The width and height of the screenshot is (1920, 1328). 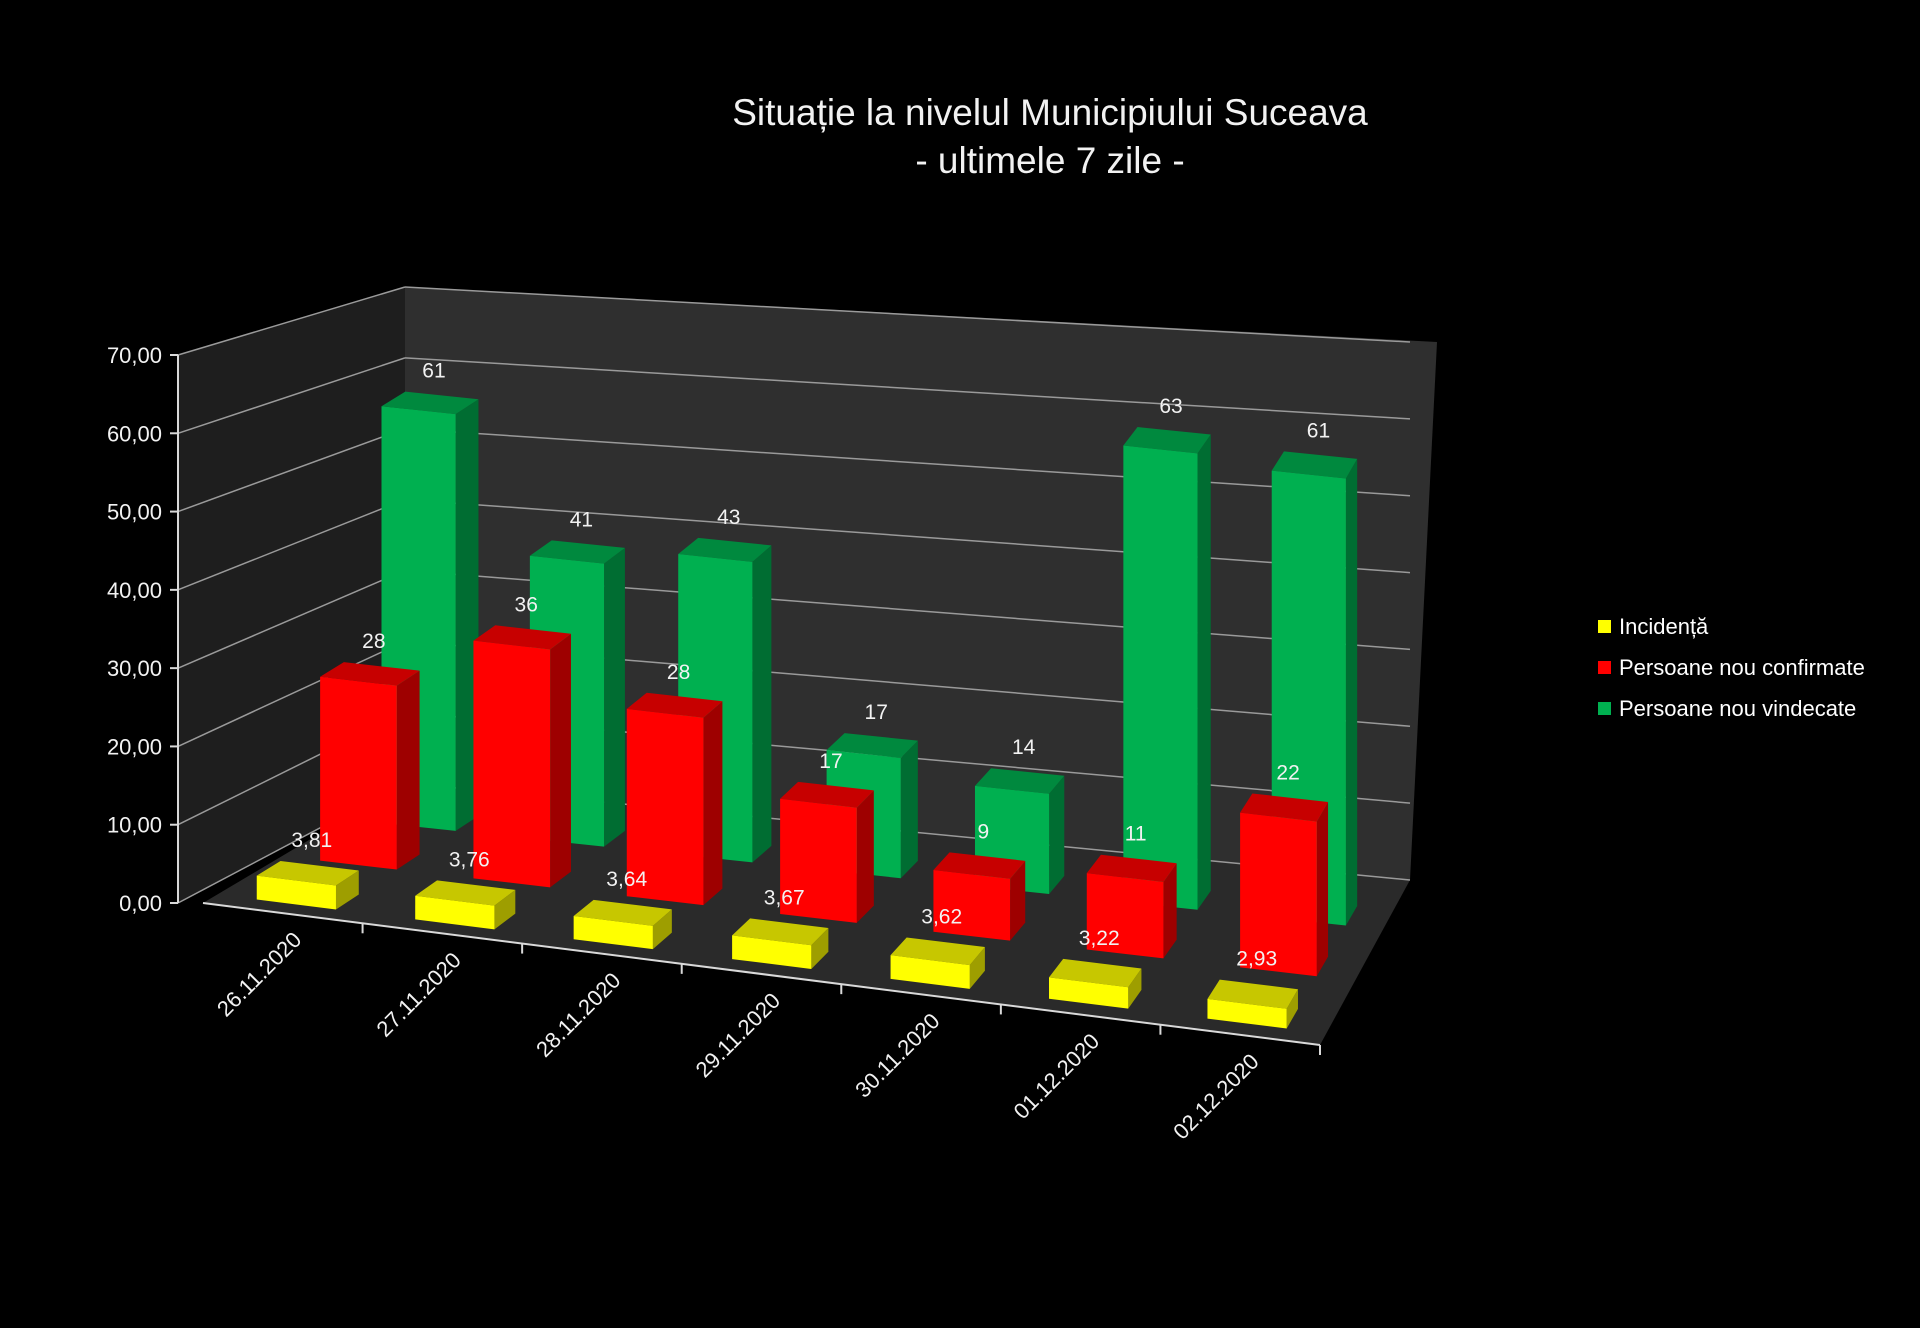 I want to click on x-tick-label: 01.12.2020, so click(x=1057, y=1076).